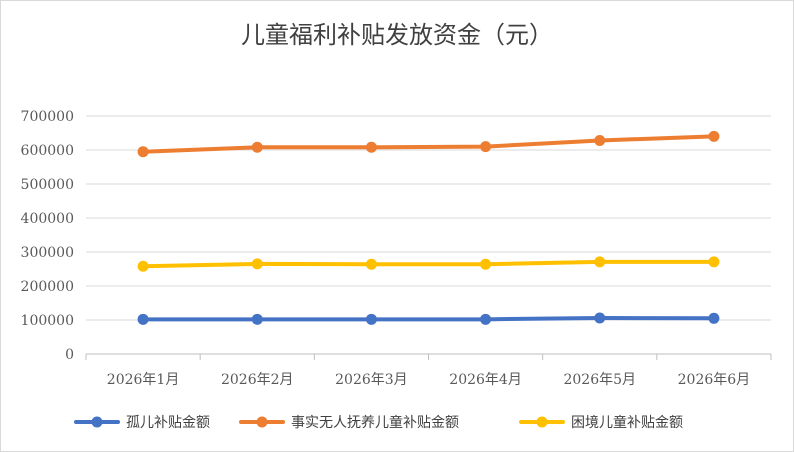  What do you see at coordinates (47, 287) in the screenshot?
I see `y-tick-label: 200000` at bounding box center [47, 287].